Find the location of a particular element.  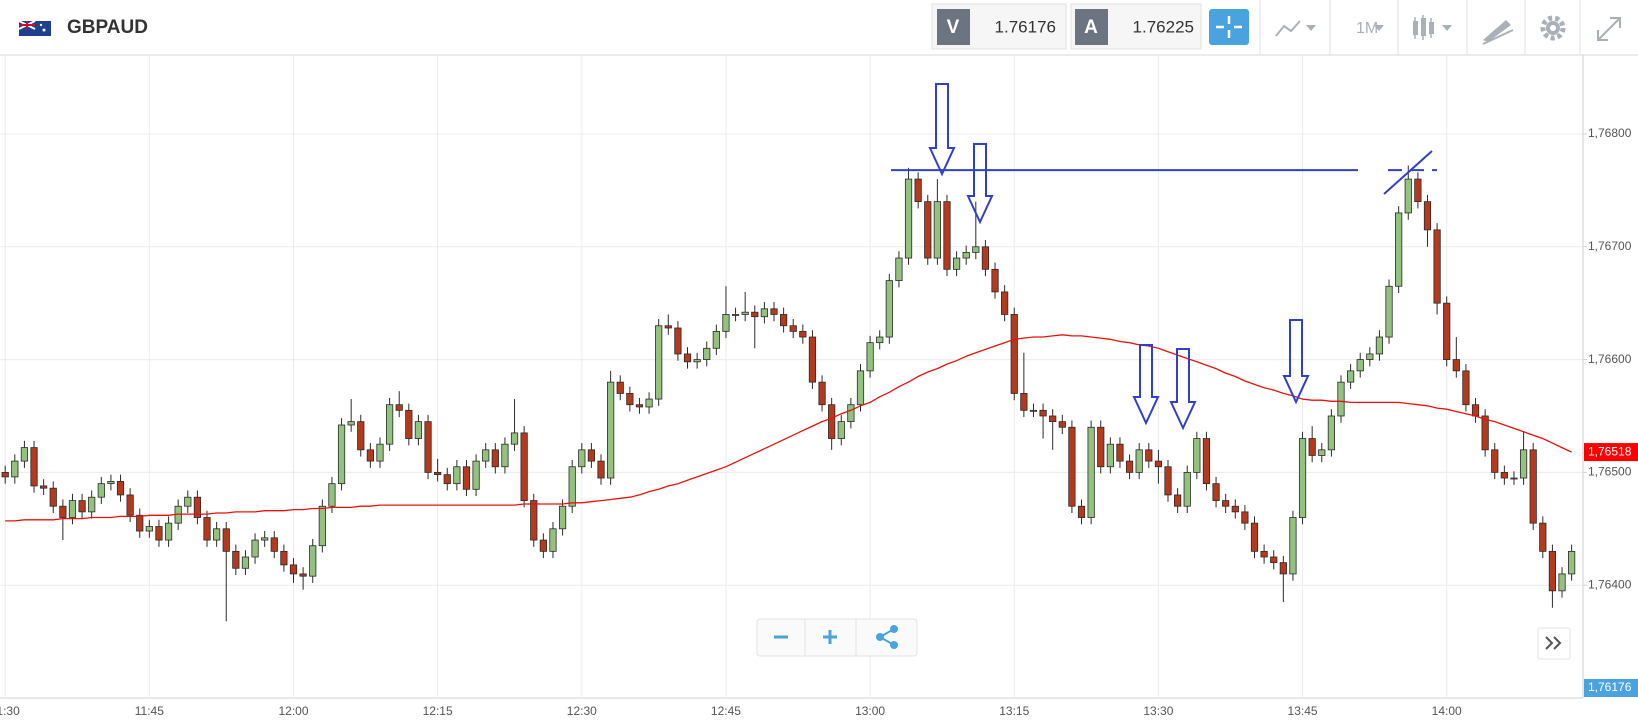

timeframe-caret is located at coordinates (1379, 28).